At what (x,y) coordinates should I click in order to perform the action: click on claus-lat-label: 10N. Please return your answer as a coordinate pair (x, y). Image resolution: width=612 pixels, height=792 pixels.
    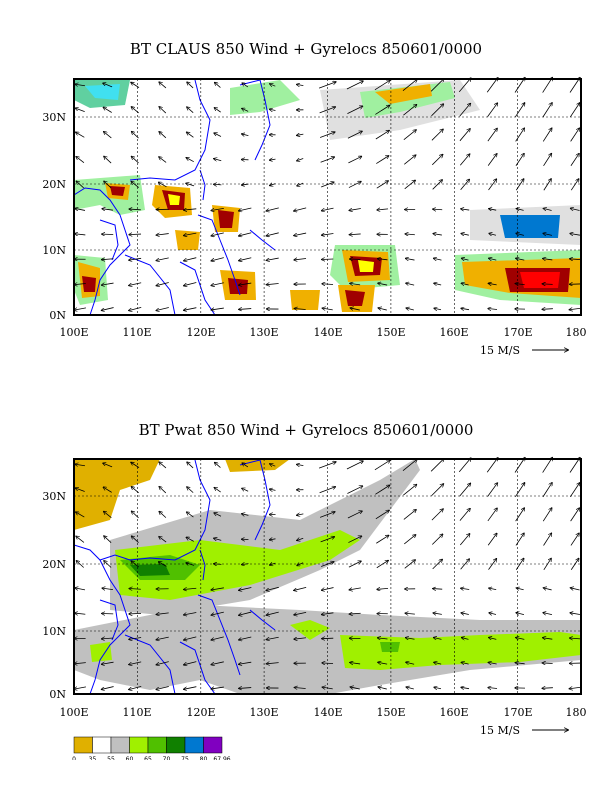
    Looking at the image, I should click on (54, 250).